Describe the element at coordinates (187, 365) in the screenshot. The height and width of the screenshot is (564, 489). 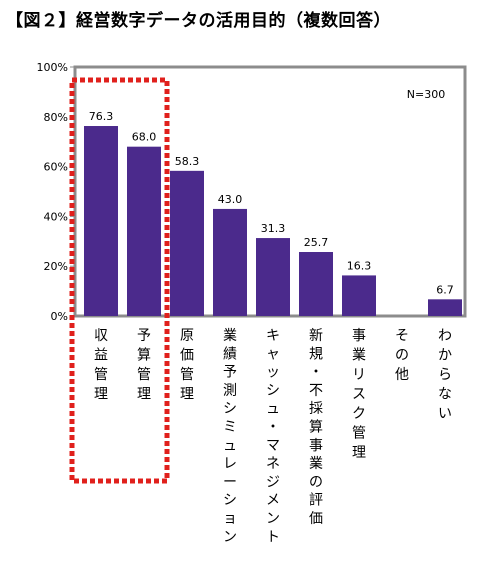
I see `category-label-2: 原価管理` at that location.